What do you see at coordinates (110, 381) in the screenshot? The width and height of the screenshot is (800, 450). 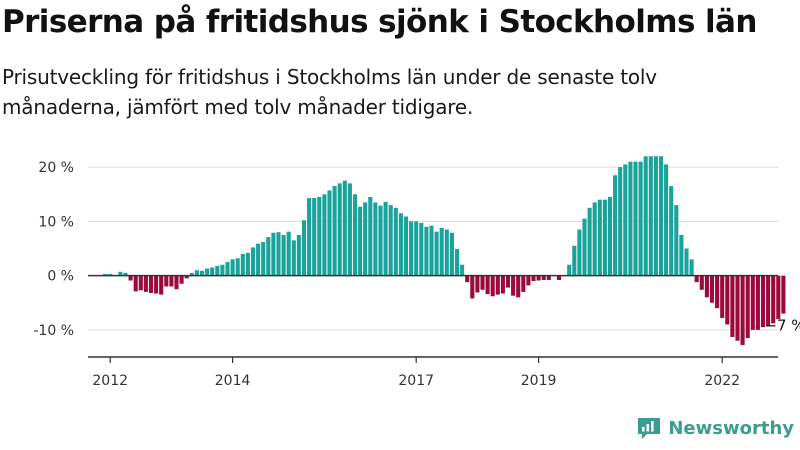 I see `x-tick-label: 2012` at bounding box center [110, 381].